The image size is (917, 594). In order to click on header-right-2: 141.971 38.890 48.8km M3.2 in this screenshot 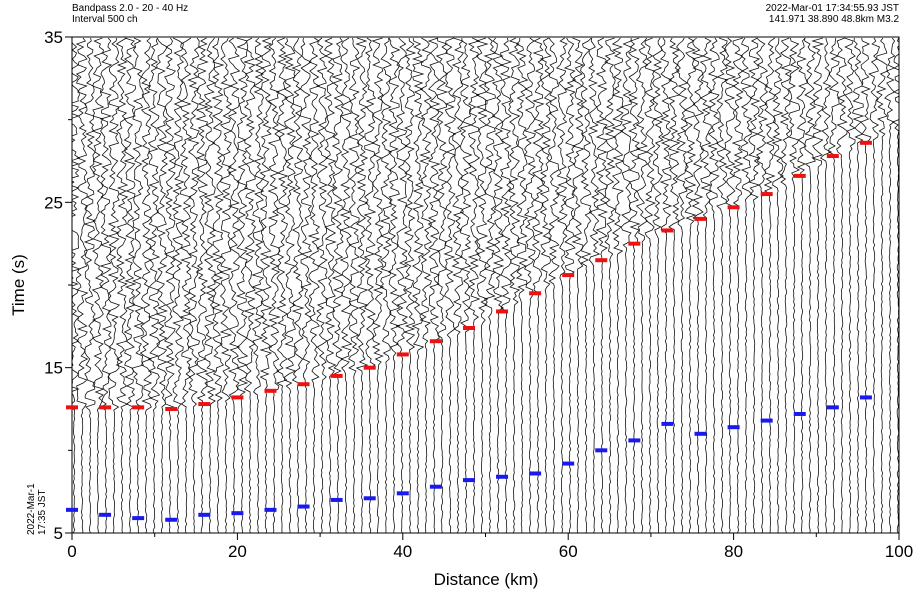, I will do `click(834, 19)`.